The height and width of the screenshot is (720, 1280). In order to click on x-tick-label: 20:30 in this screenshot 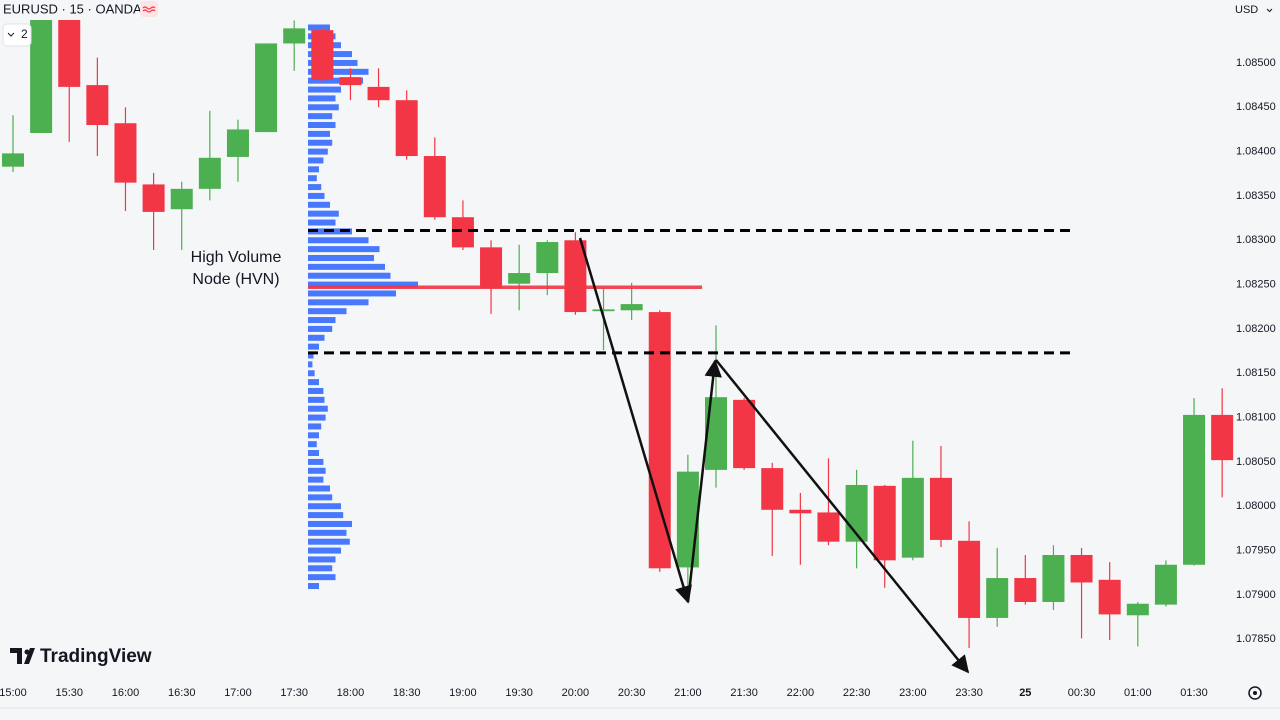, I will do `click(632, 693)`.